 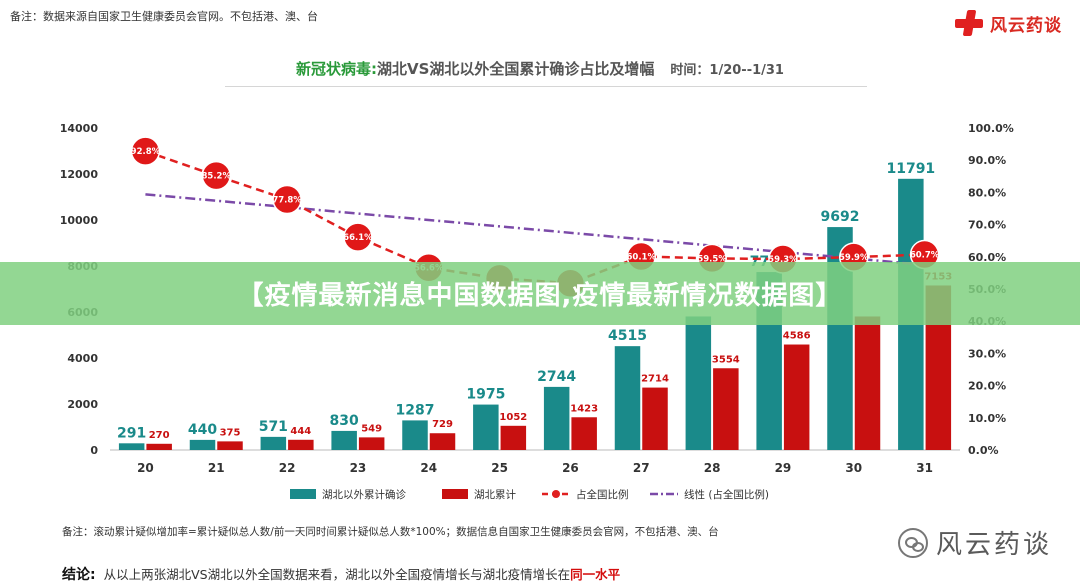 What do you see at coordinates (513, 417) in the screenshot?
I see `bar-hubei-label: 1052` at bounding box center [513, 417].